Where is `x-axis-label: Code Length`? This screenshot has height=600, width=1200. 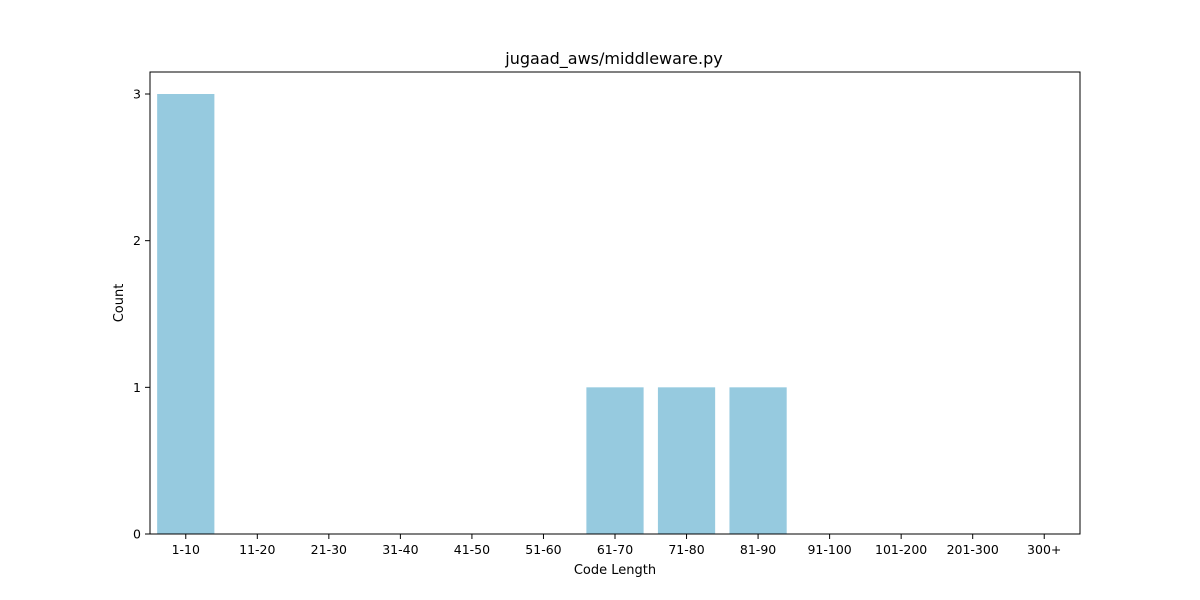 x-axis-label: Code Length is located at coordinates (615, 570).